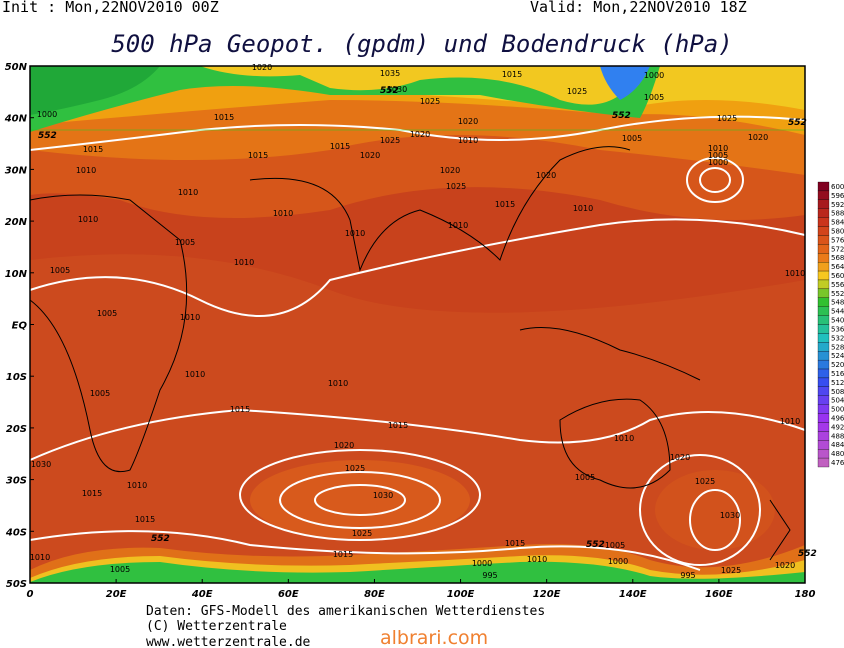 The height and width of the screenshot is (648, 844). I want to click on lat-label: 30S, so click(16, 481).